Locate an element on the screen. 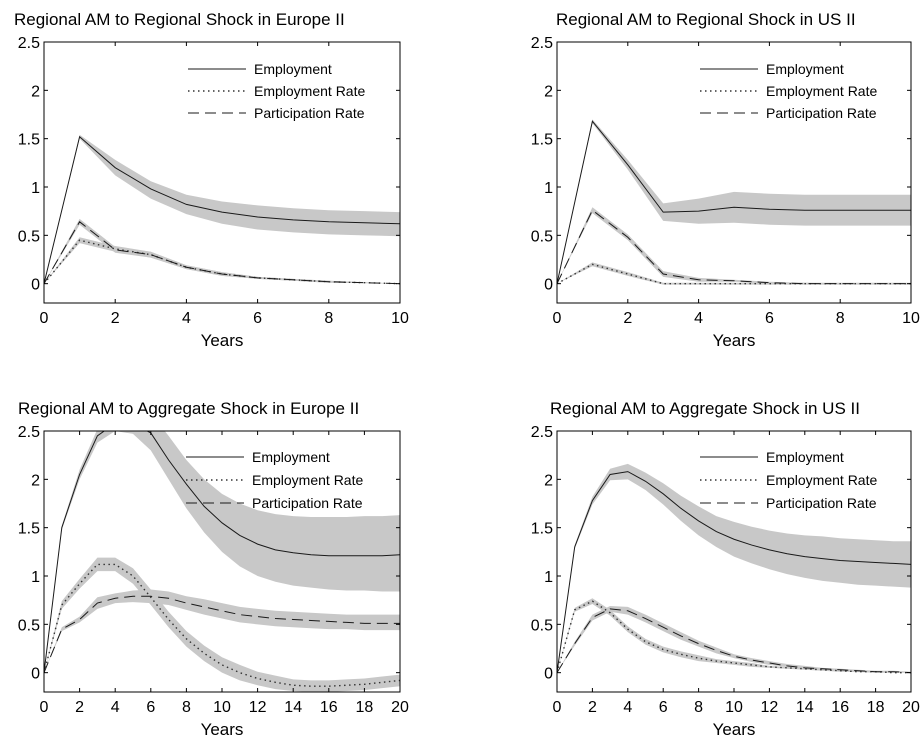 This screenshot has width=924, height=744. chart-title: Regional AM to Aggregate Shock in US II is located at coordinates (705, 408).